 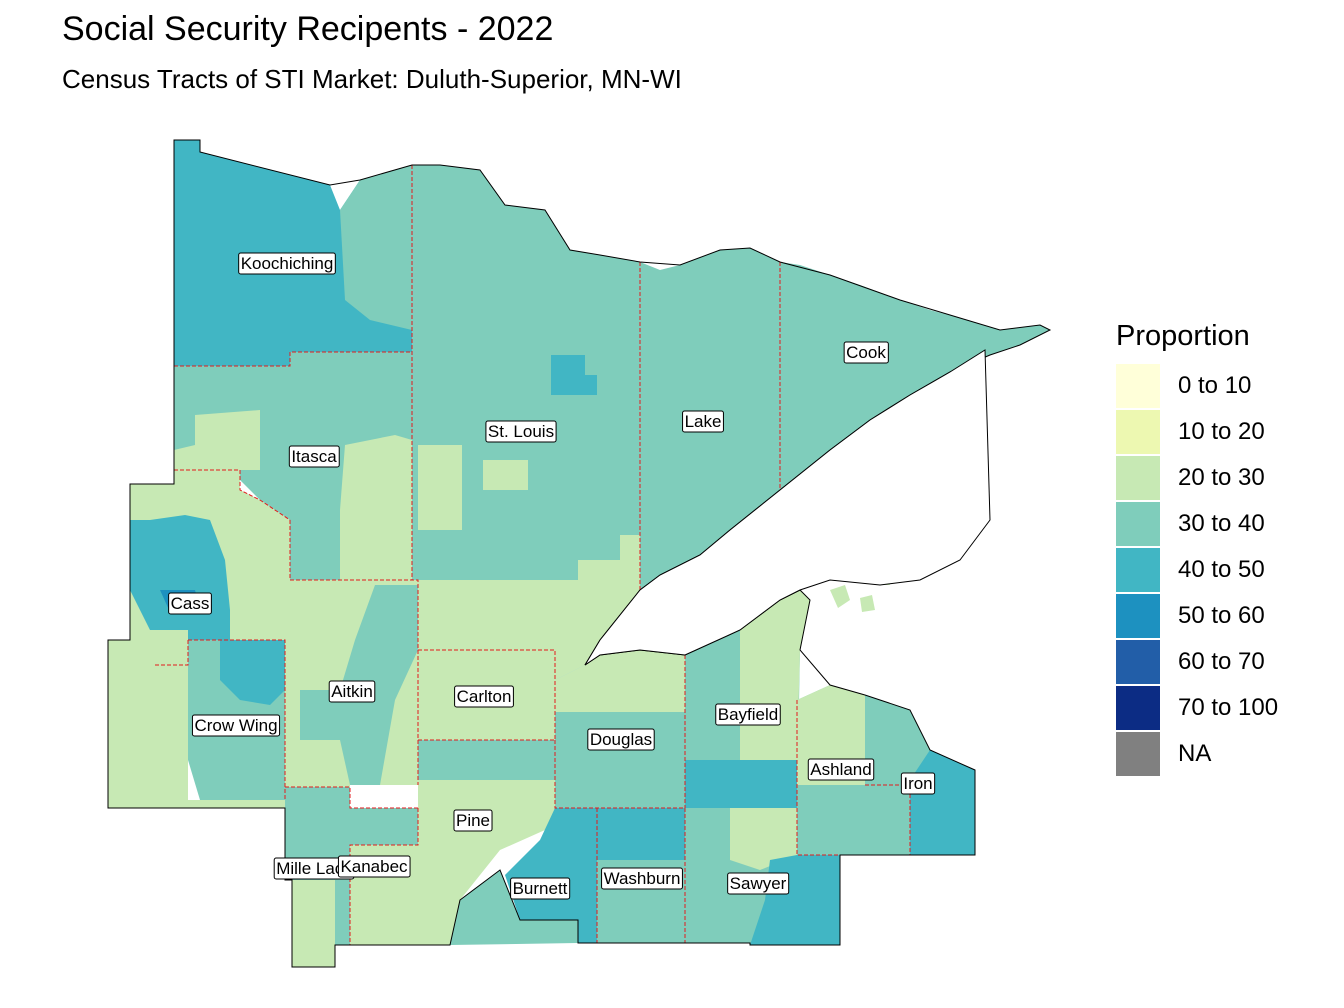 What do you see at coordinates (641, 834) in the screenshot?
I see `region-washburn-tract` at bounding box center [641, 834].